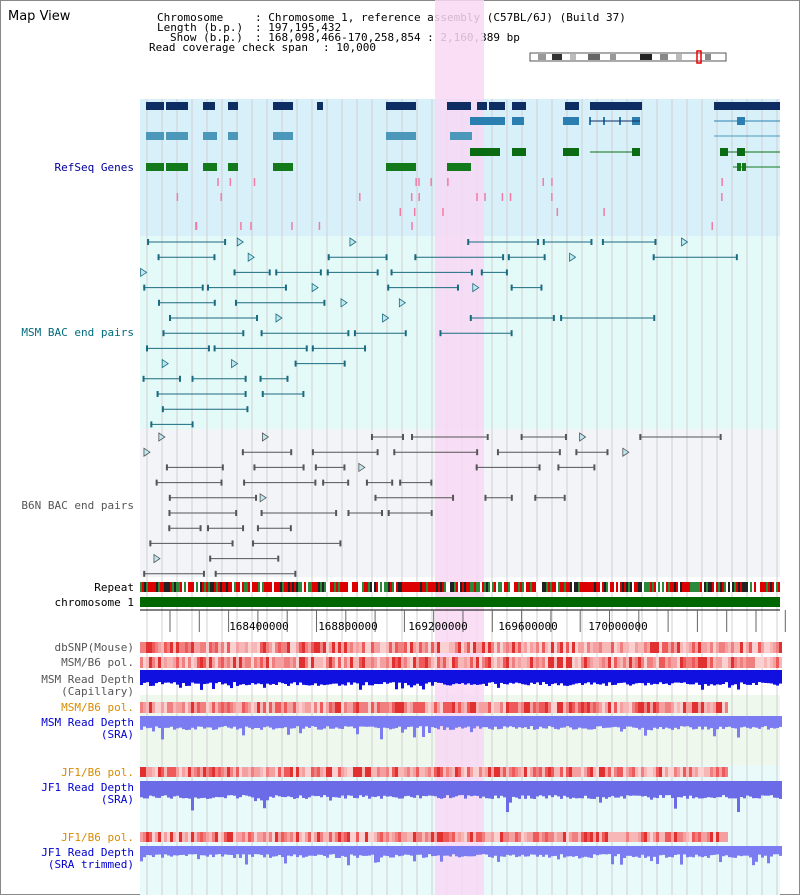  What do you see at coordinates (97, 662) in the screenshot?
I see `track-label-msm-b6-pol: MSM/B6 pol.` at bounding box center [97, 662].